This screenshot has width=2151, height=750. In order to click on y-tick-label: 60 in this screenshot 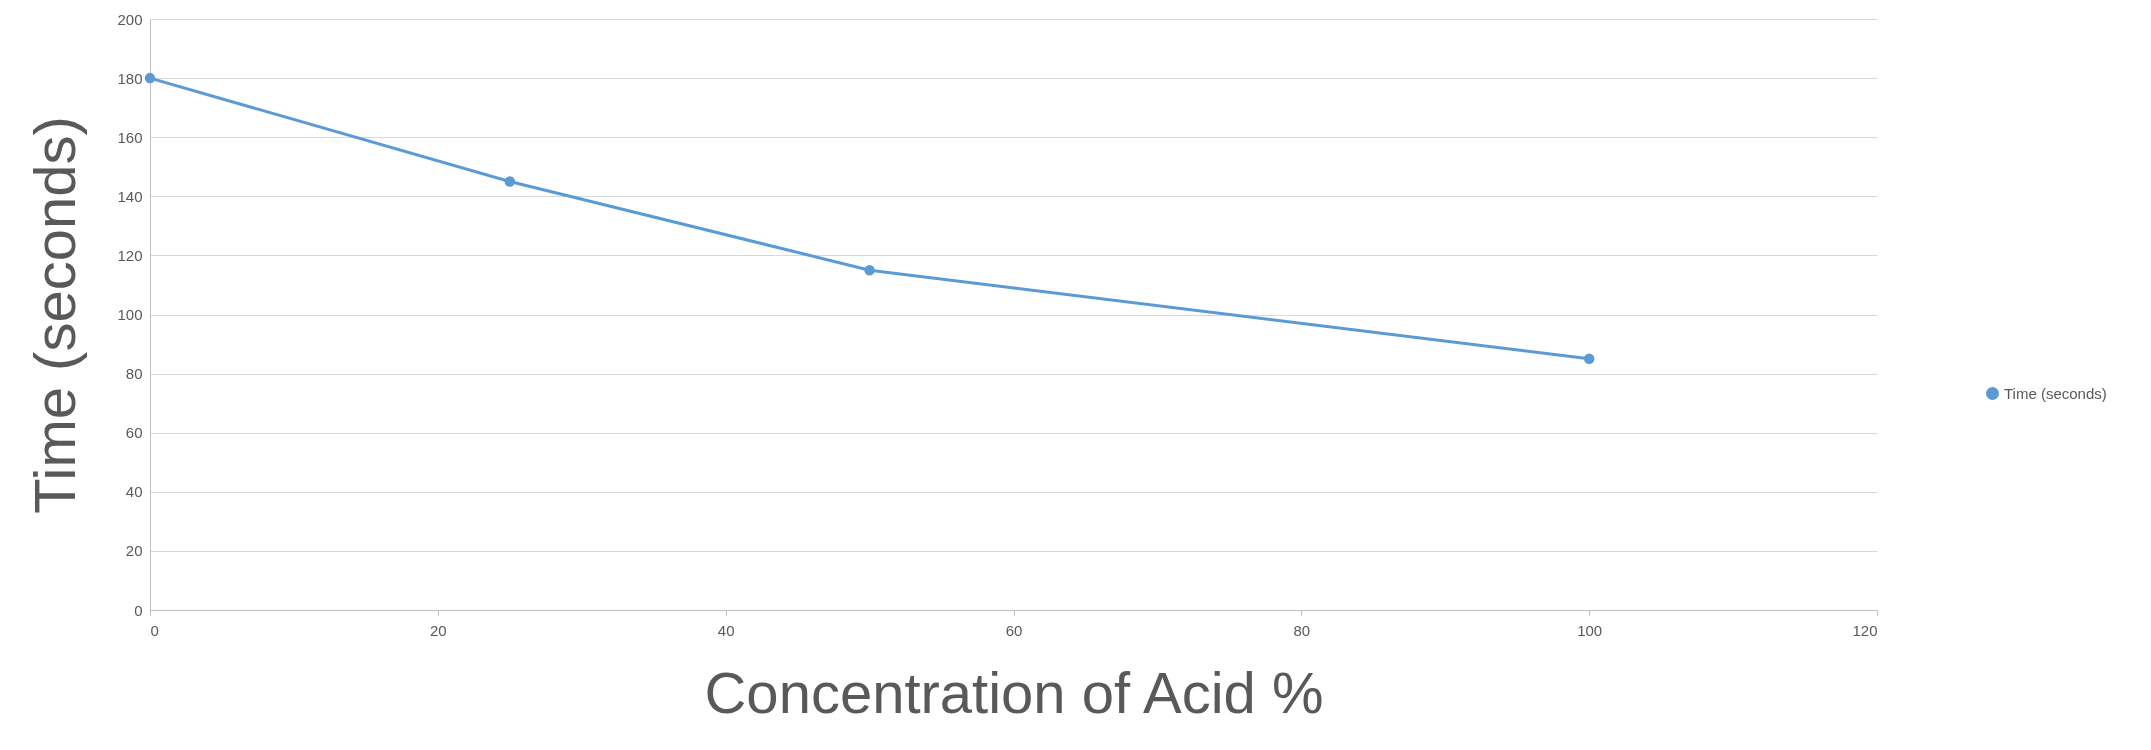, I will do `click(134, 433)`.